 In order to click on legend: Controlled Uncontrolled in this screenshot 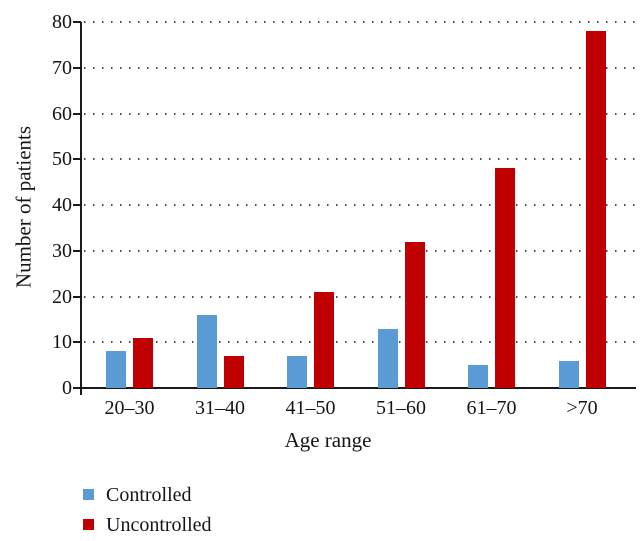, I will do `click(147, 512)`.